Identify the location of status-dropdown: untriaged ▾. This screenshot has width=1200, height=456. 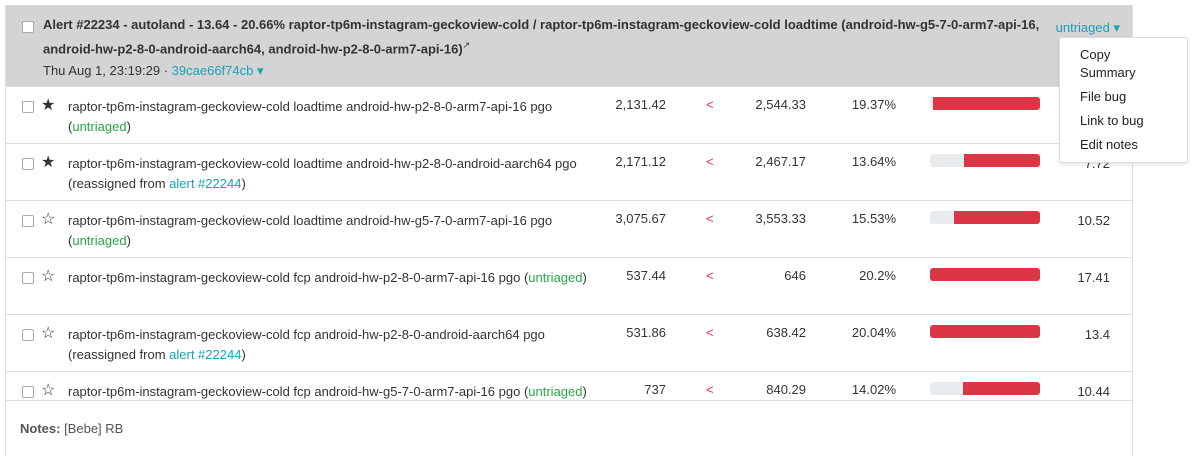
(1087, 27).